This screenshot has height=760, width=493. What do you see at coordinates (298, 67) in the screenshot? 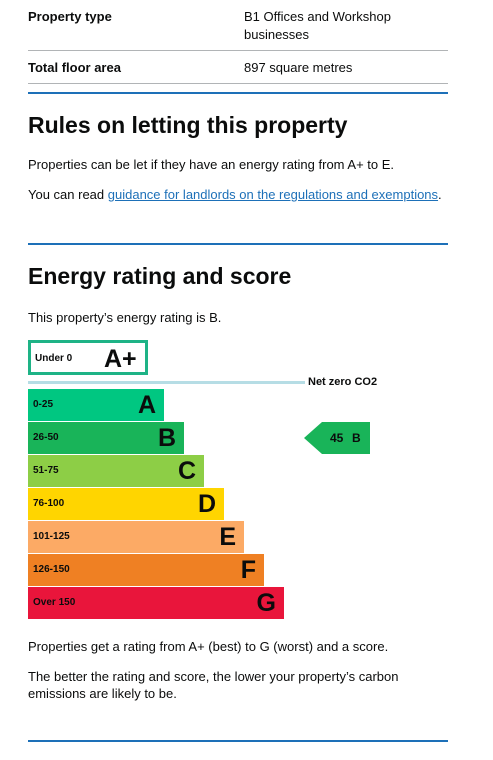
I see `summary-value: 897 square metres` at bounding box center [298, 67].